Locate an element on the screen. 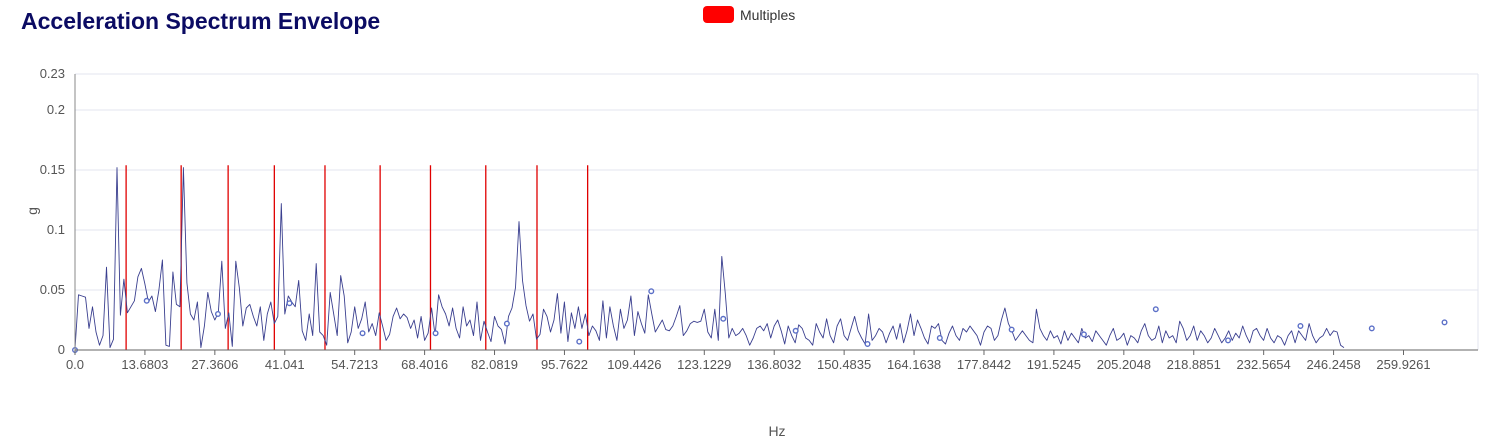 The image size is (1508, 437). x-tick-label: 191.5245 is located at coordinates (1054, 364).